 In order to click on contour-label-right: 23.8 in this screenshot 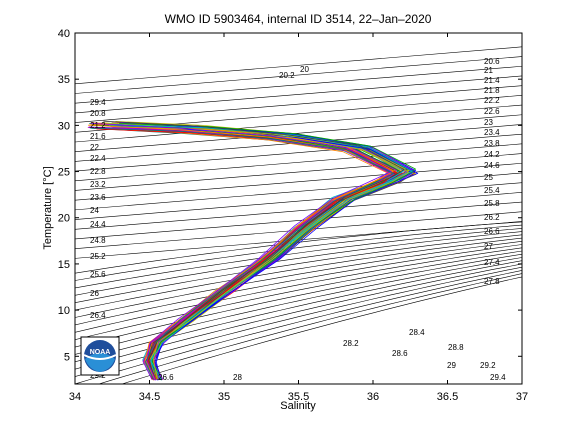, I will do `click(492, 143)`.